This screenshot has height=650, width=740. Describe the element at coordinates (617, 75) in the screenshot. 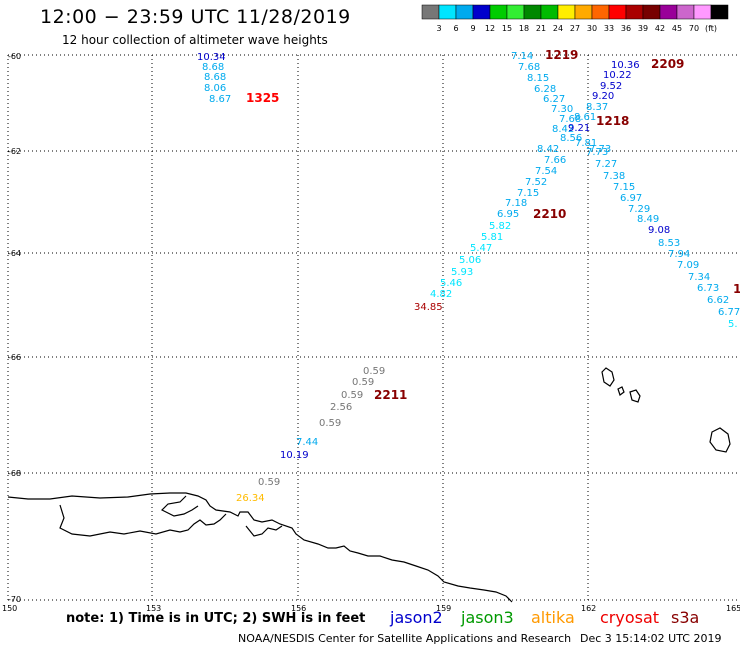

I see `wave-height-value: 10.22` at that location.